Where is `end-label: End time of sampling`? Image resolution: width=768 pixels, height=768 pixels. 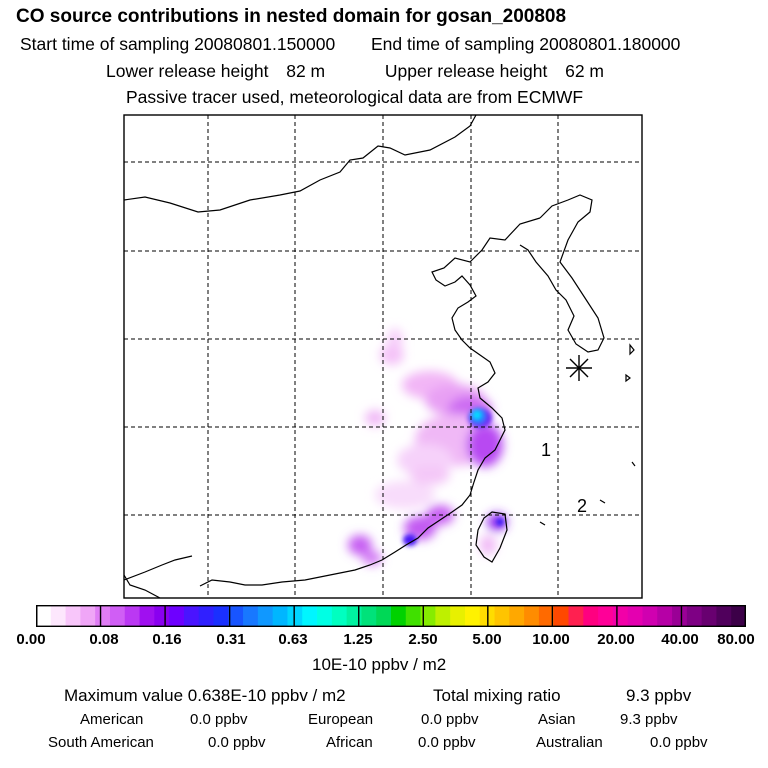 end-label: End time of sampling is located at coordinates (452, 44).